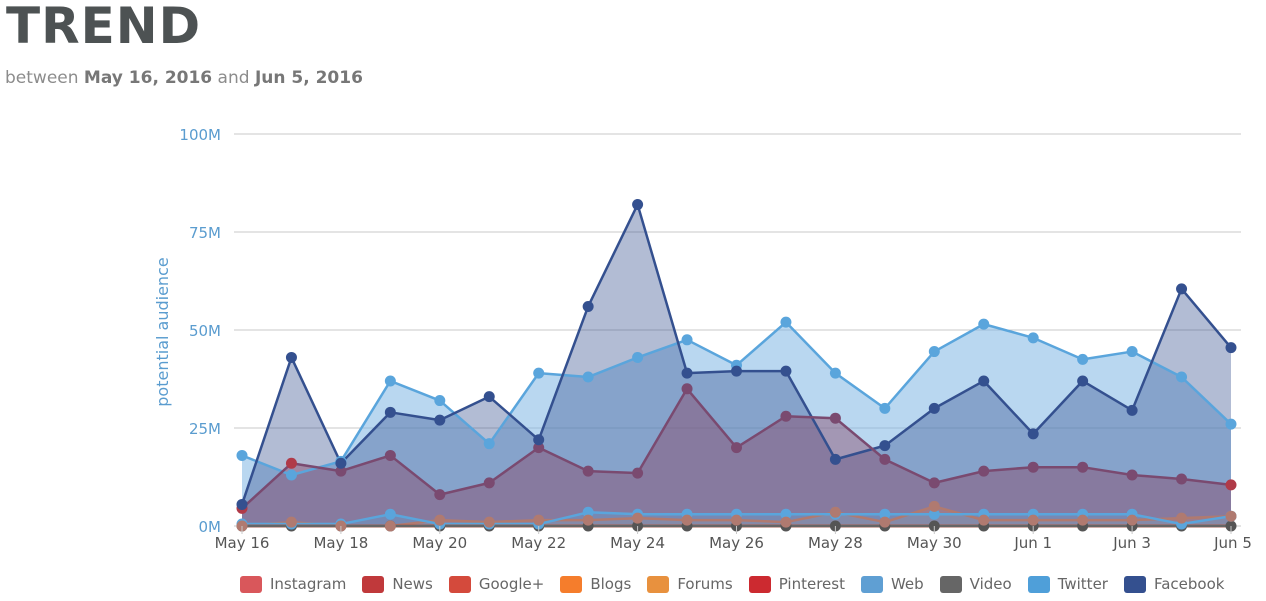 This screenshot has height=601, width=1266. What do you see at coordinates (205, 331) in the screenshot?
I see `y-tick-label: 50M` at bounding box center [205, 331].